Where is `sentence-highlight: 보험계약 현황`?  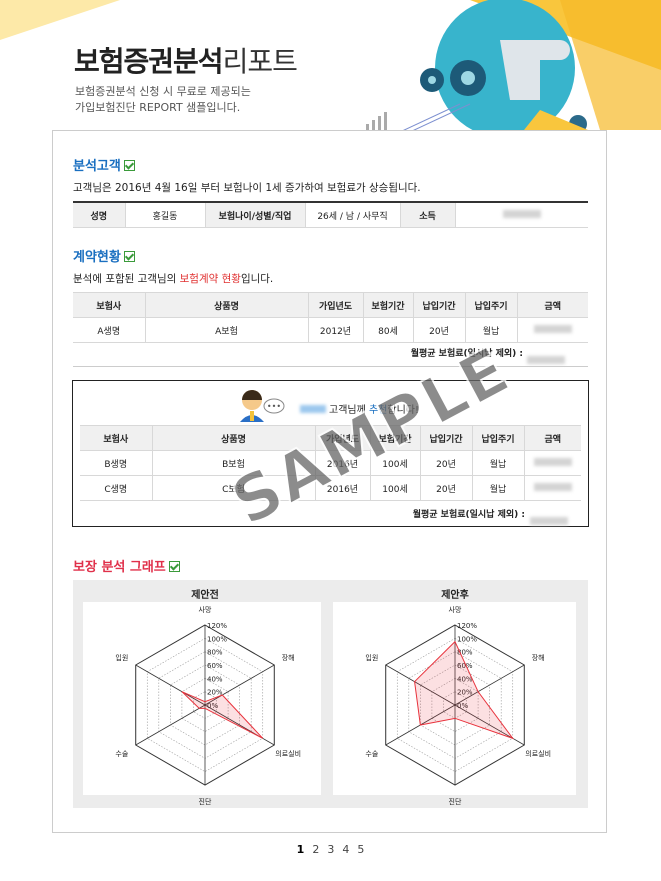 sentence-highlight: 보험계약 현황 is located at coordinates (210, 279).